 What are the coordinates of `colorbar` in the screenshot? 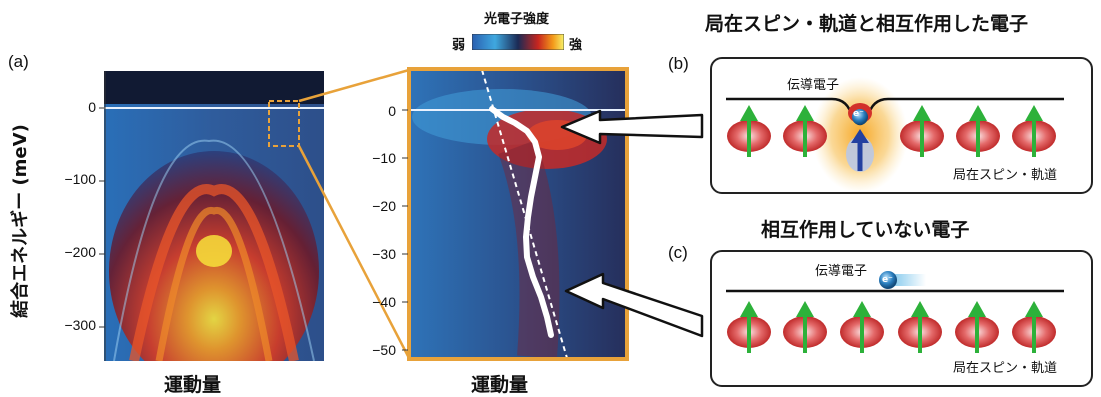 It's located at (518, 42).